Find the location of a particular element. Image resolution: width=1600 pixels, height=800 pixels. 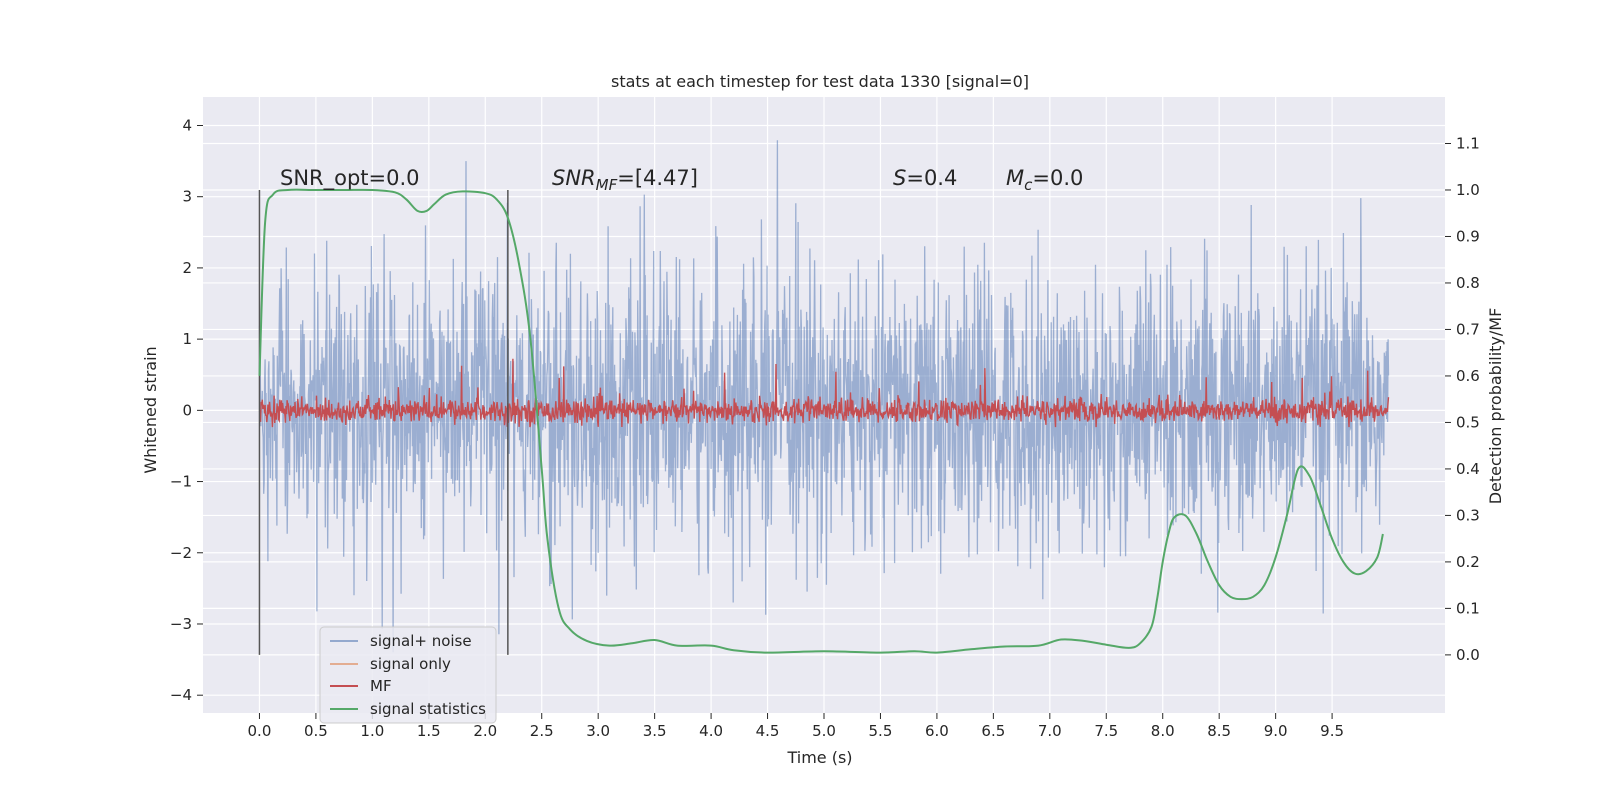

y-axis-label: Whitened strain is located at coordinates (150, 409).